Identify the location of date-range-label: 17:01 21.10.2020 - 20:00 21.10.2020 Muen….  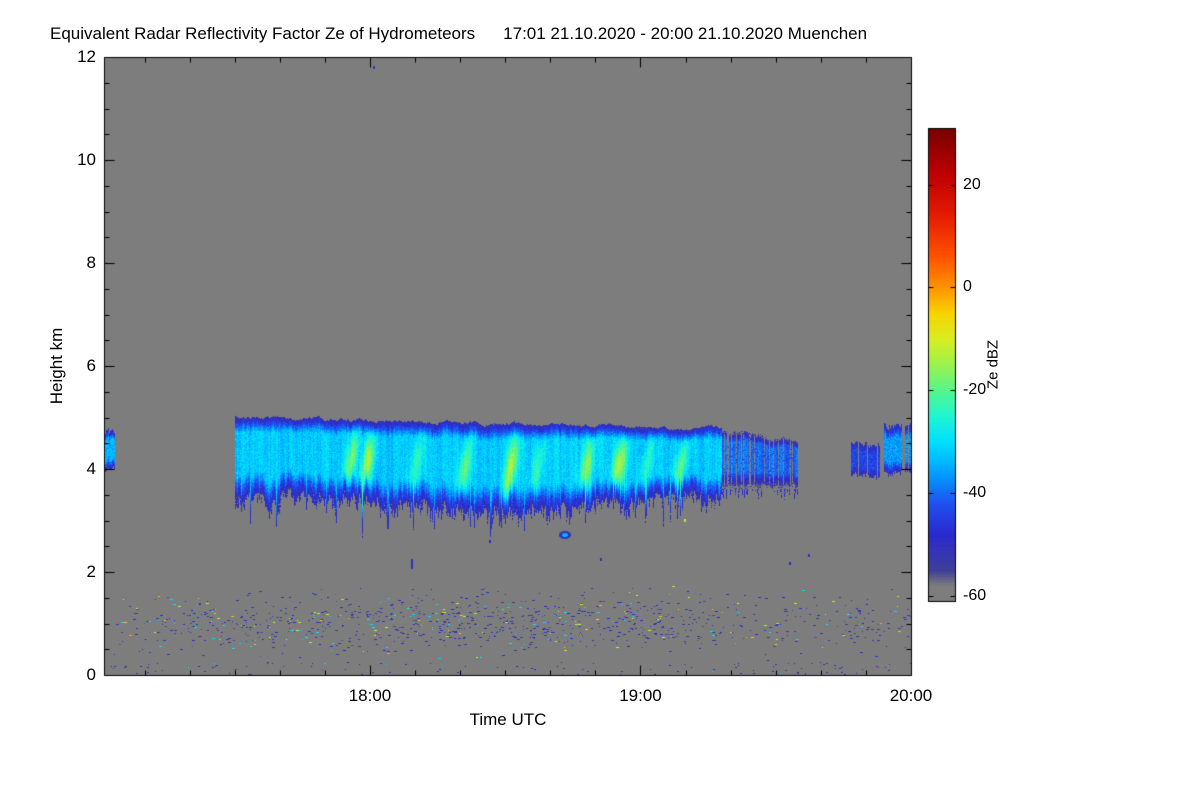
(685, 33).